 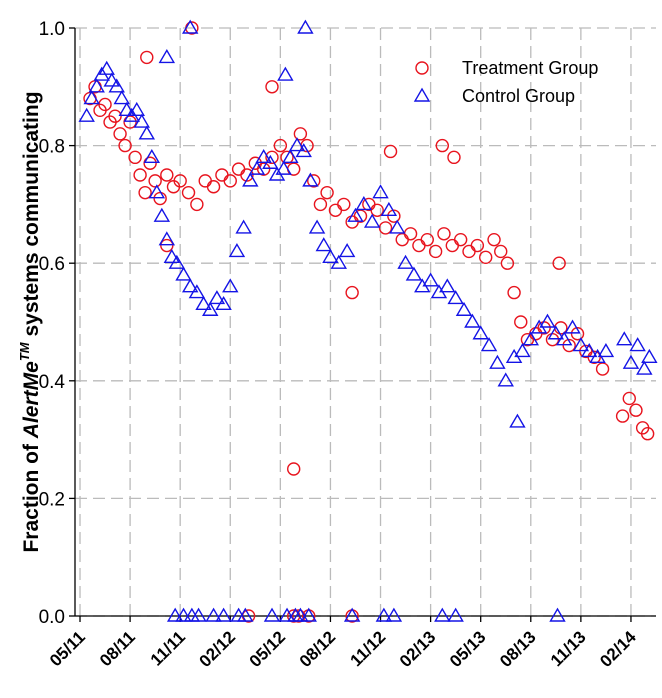 I want to click on legend-label: Treatment Group, so click(x=530, y=68).